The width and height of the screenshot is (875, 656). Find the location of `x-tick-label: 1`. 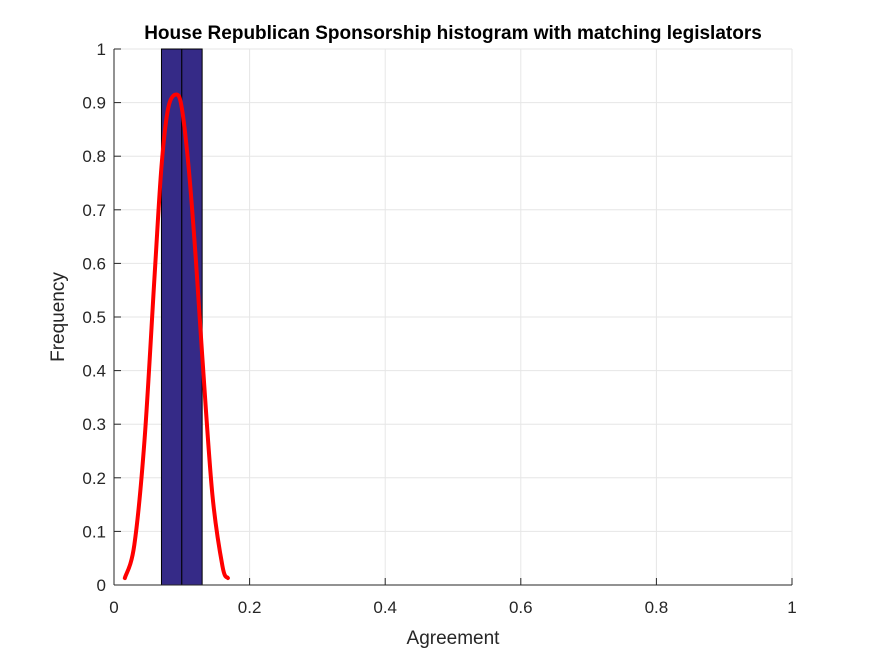

x-tick-label: 1 is located at coordinates (791, 607).